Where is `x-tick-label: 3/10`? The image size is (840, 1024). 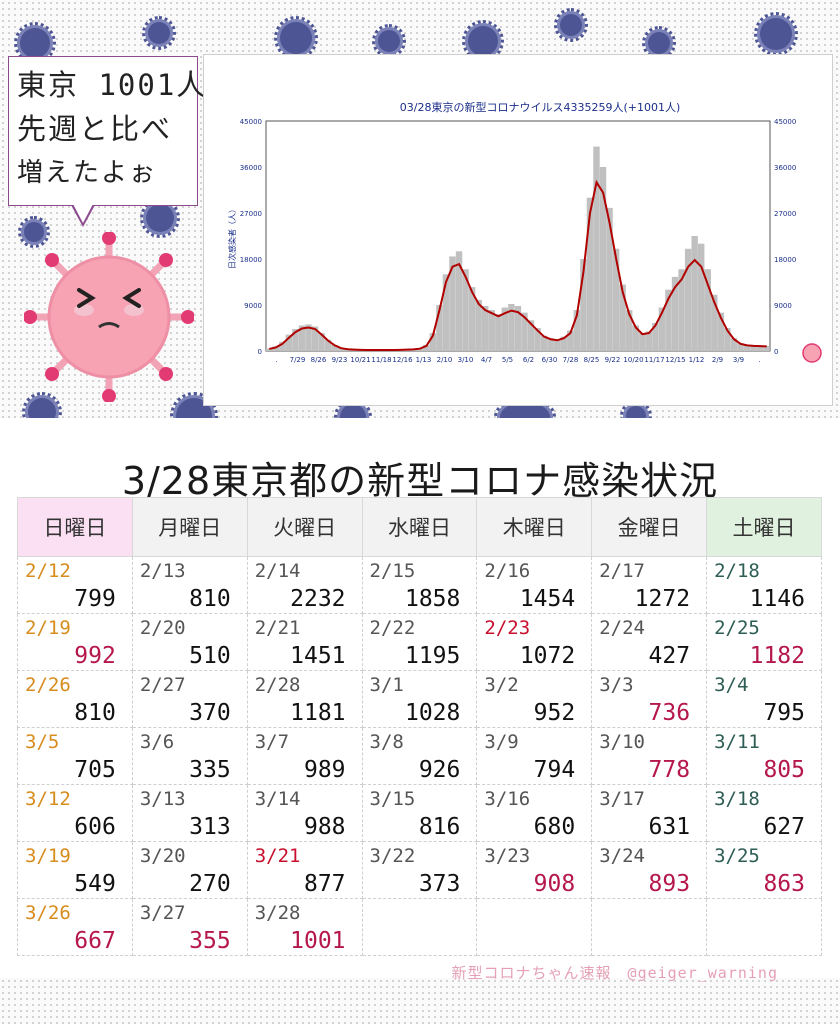
x-tick-label: 3/10 is located at coordinates (466, 360).